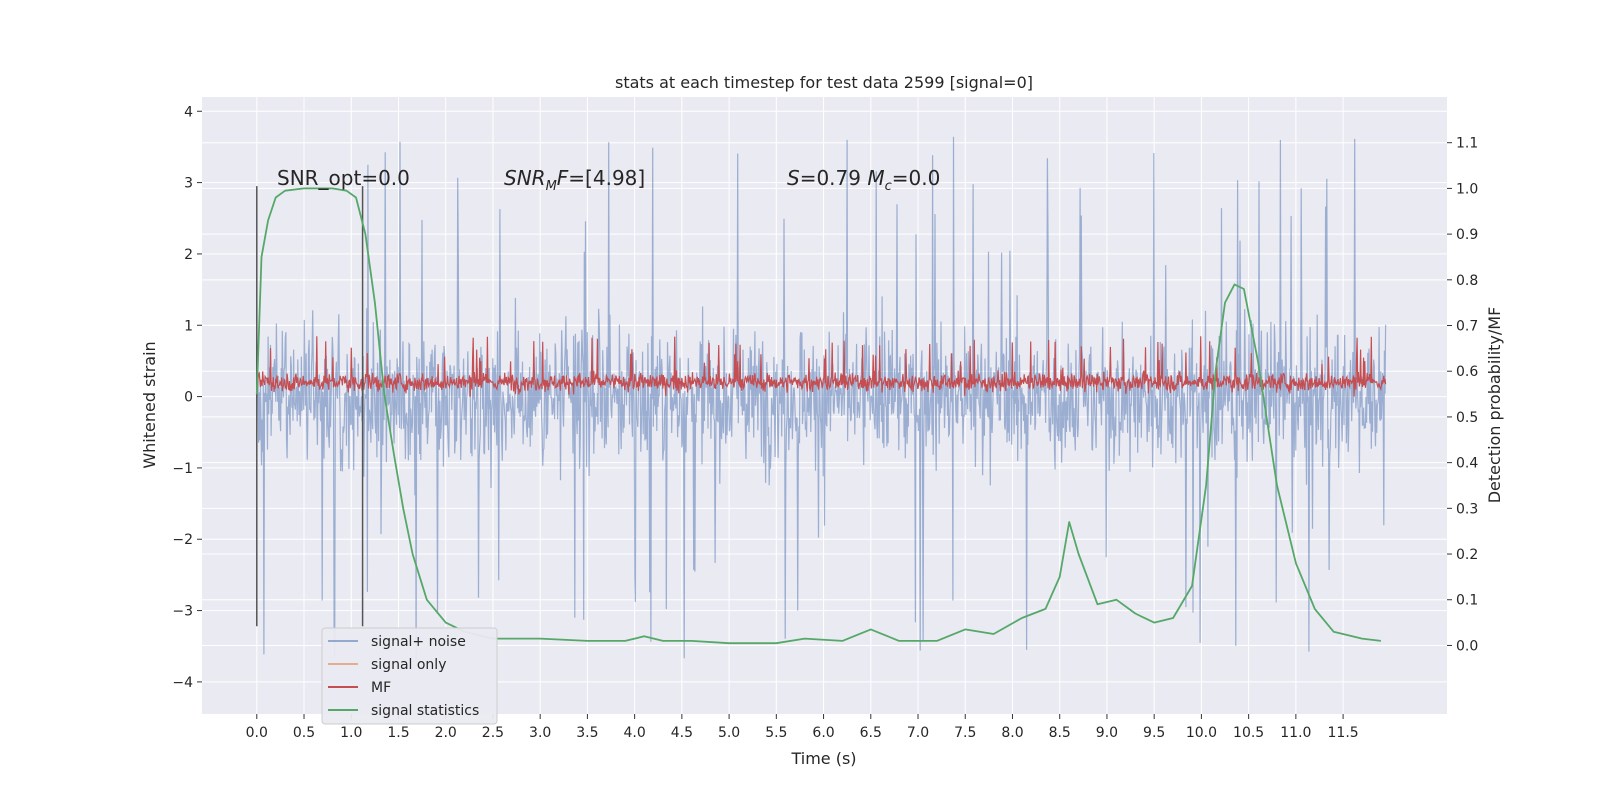  I want to click on x-tick-label: 0.0, so click(257, 733).